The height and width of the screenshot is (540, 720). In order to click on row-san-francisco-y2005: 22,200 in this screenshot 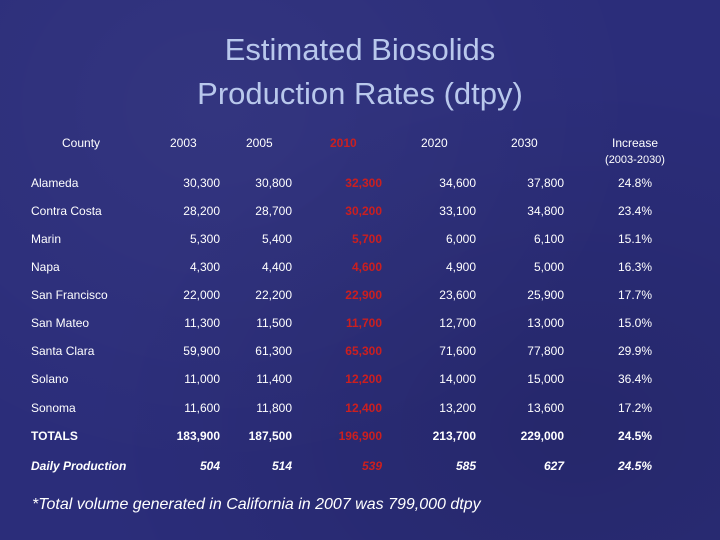, I will do `click(273, 295)`.